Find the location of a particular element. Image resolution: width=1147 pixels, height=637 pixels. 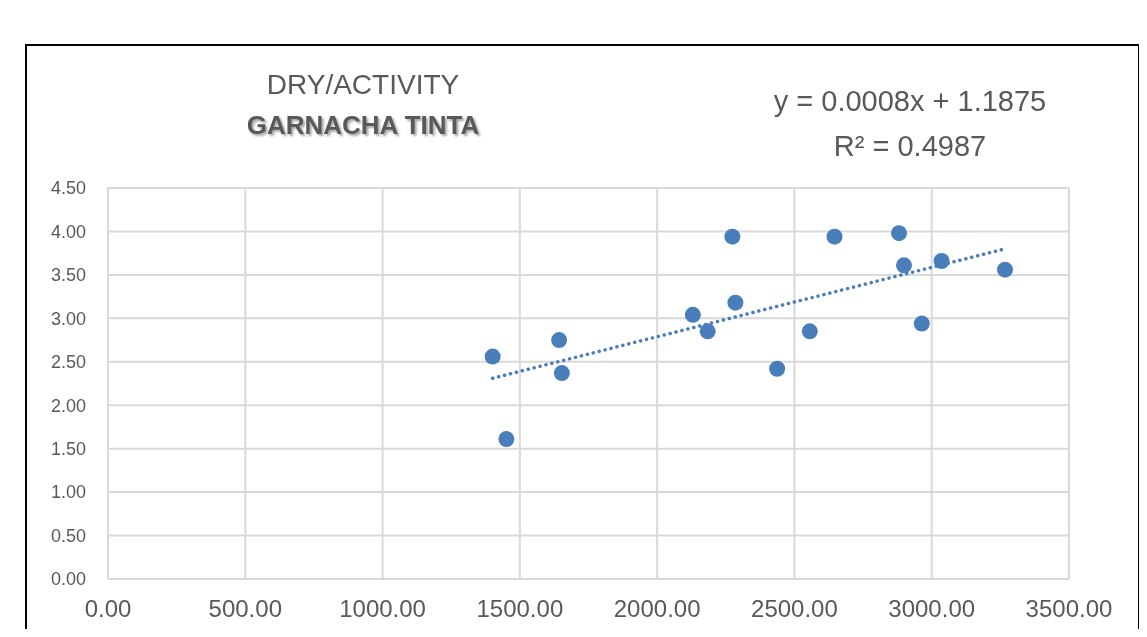

text: y = 0.0008x + 1.1875 is located at coordinates (910, 101).